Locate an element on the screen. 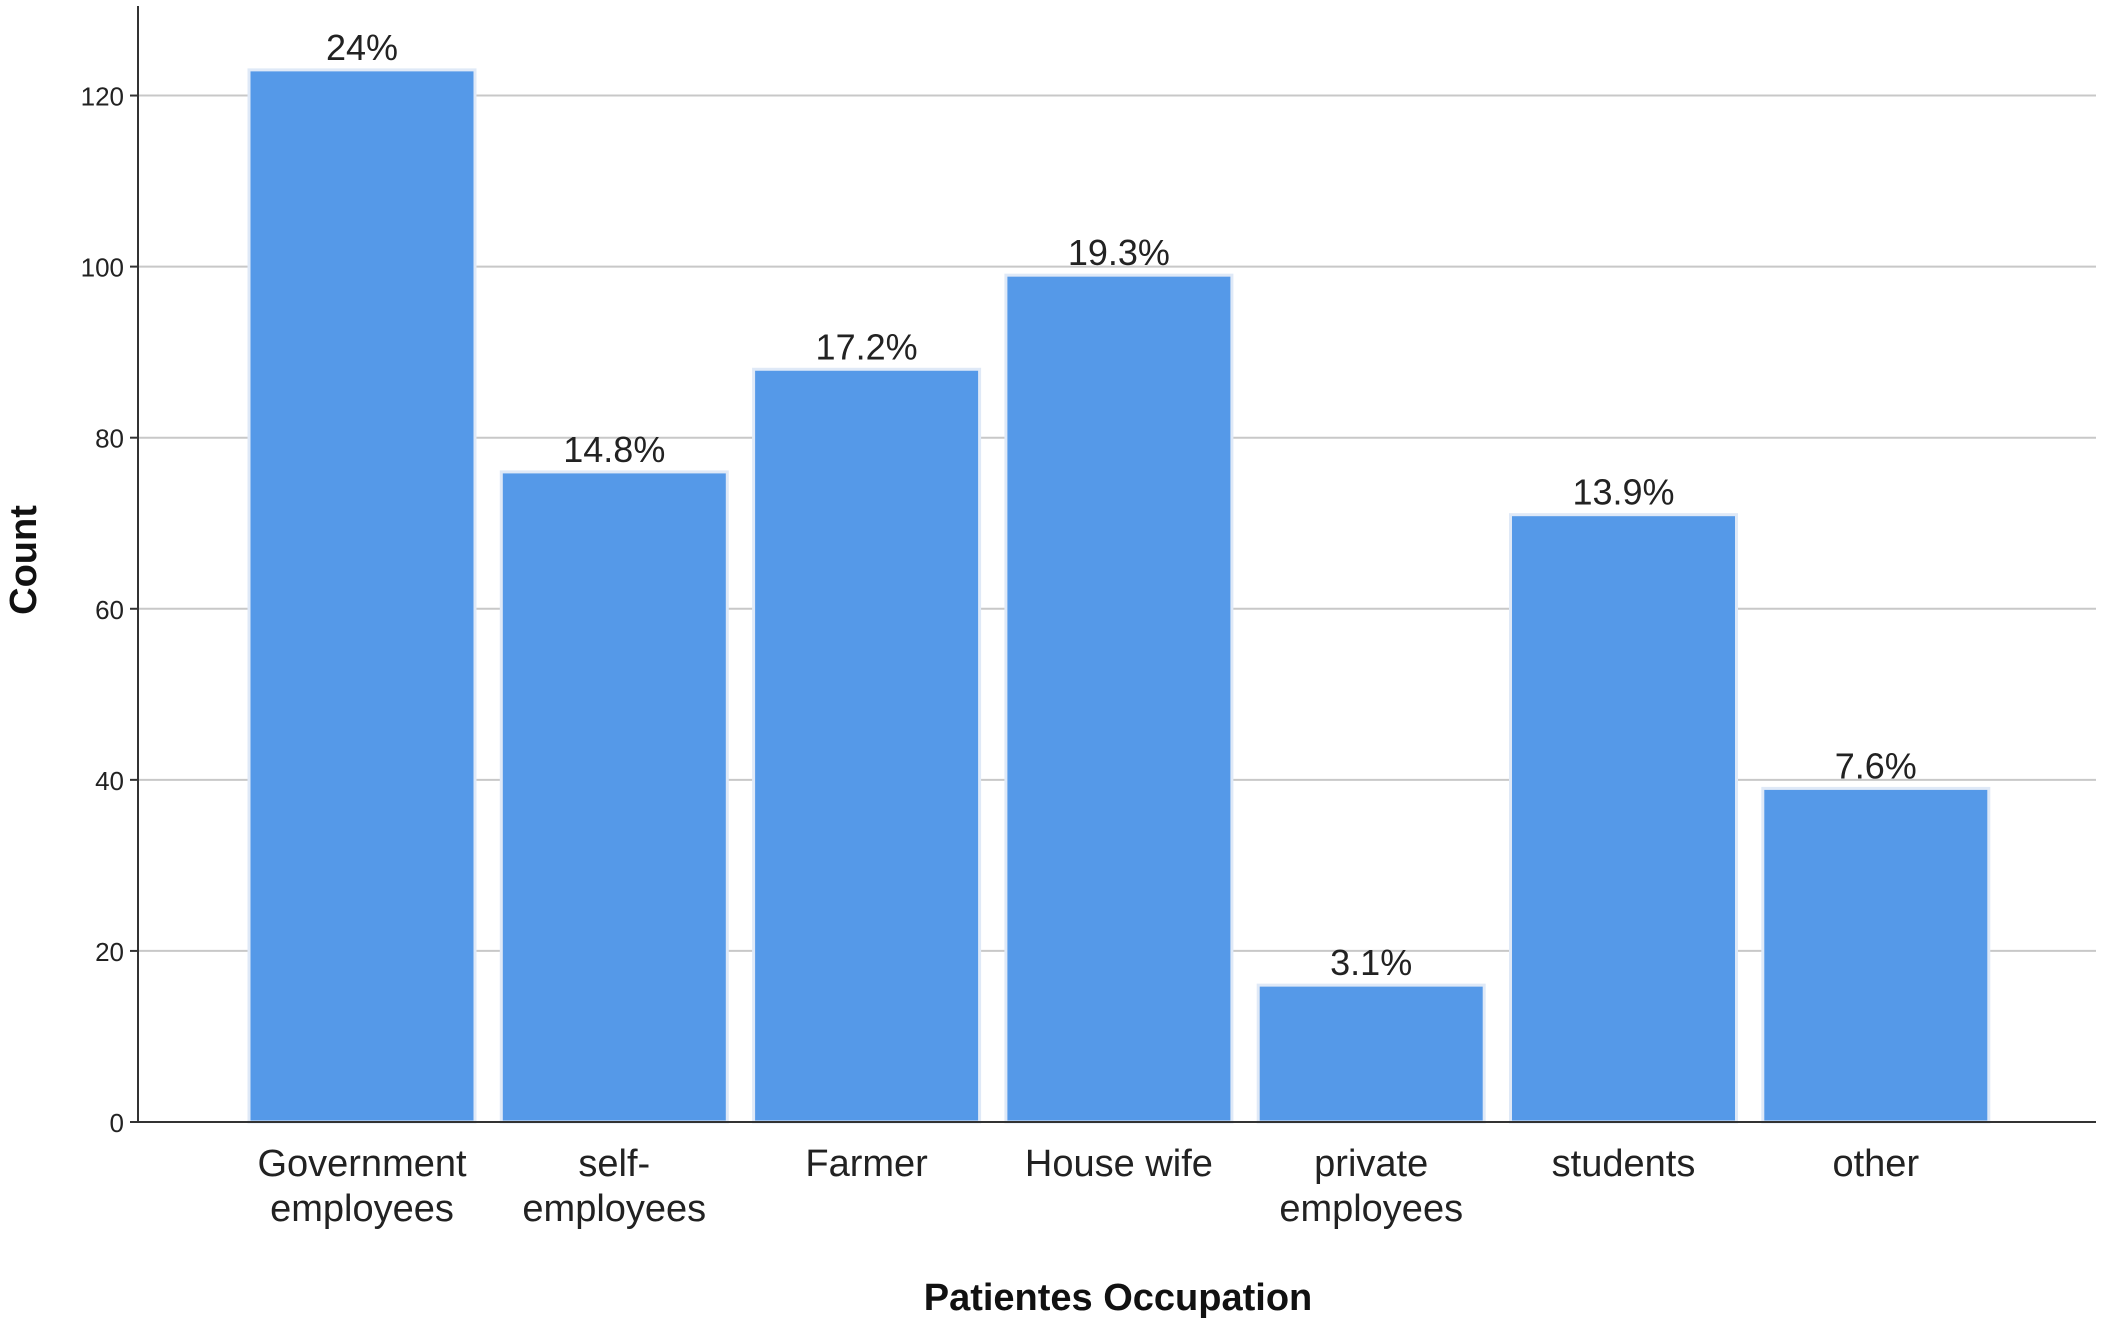 The height and width of the screenshot is (1331, 2102). y-tick-label: 60 is located at coordinates (109, 610).